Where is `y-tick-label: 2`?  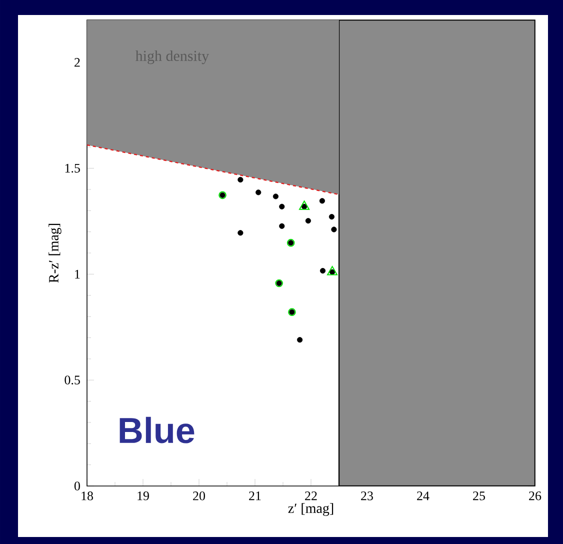 y-tick-label: 2 is located at coordinates (77, 62).